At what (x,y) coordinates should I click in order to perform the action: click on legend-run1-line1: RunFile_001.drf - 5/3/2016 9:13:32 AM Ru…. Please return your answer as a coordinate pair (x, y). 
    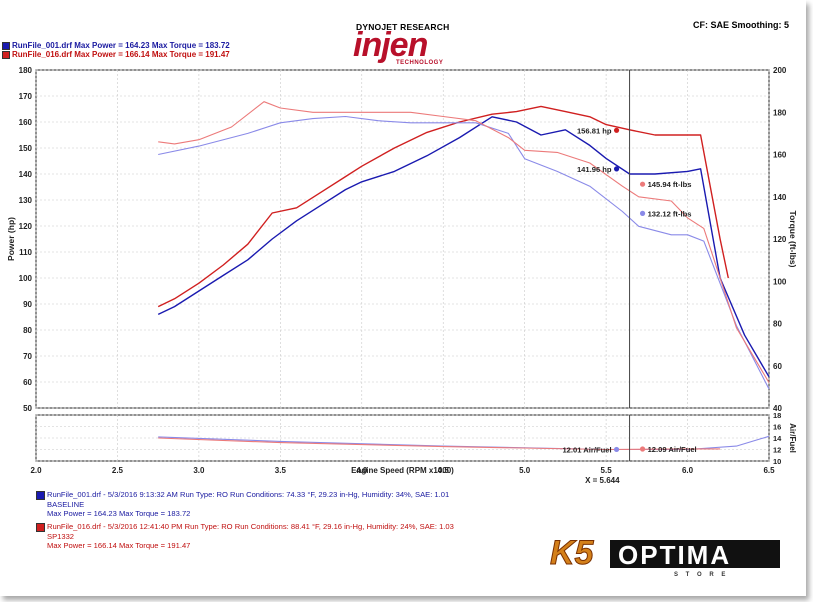
    Looking at the image, I should click on (242, 495).